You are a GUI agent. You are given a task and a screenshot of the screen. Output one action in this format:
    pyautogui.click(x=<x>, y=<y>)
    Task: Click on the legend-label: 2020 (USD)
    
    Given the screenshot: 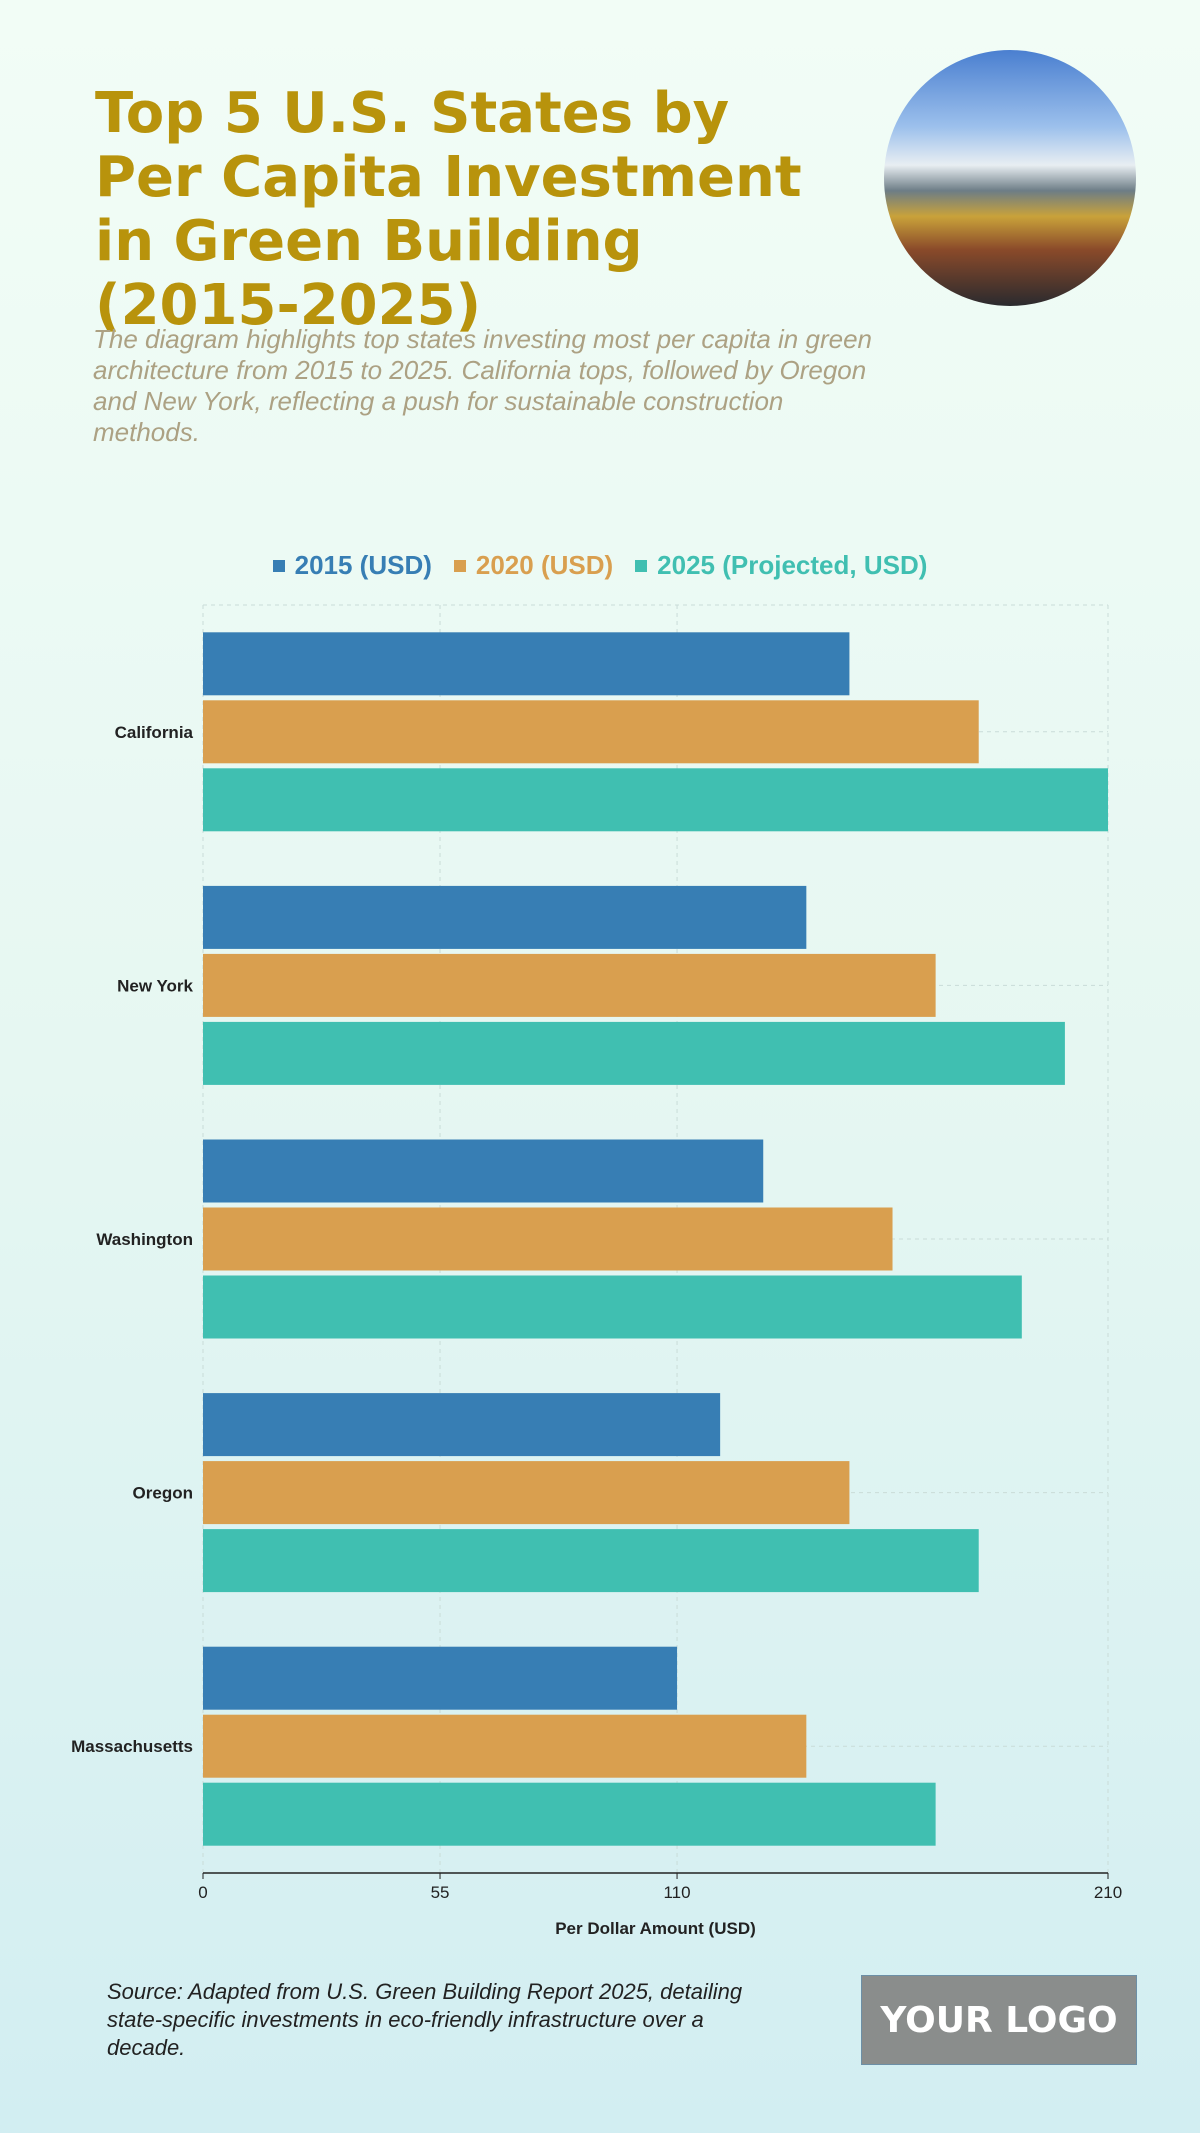 What is the action you would take?
    pyautogui.click(x=544, y=565)
    